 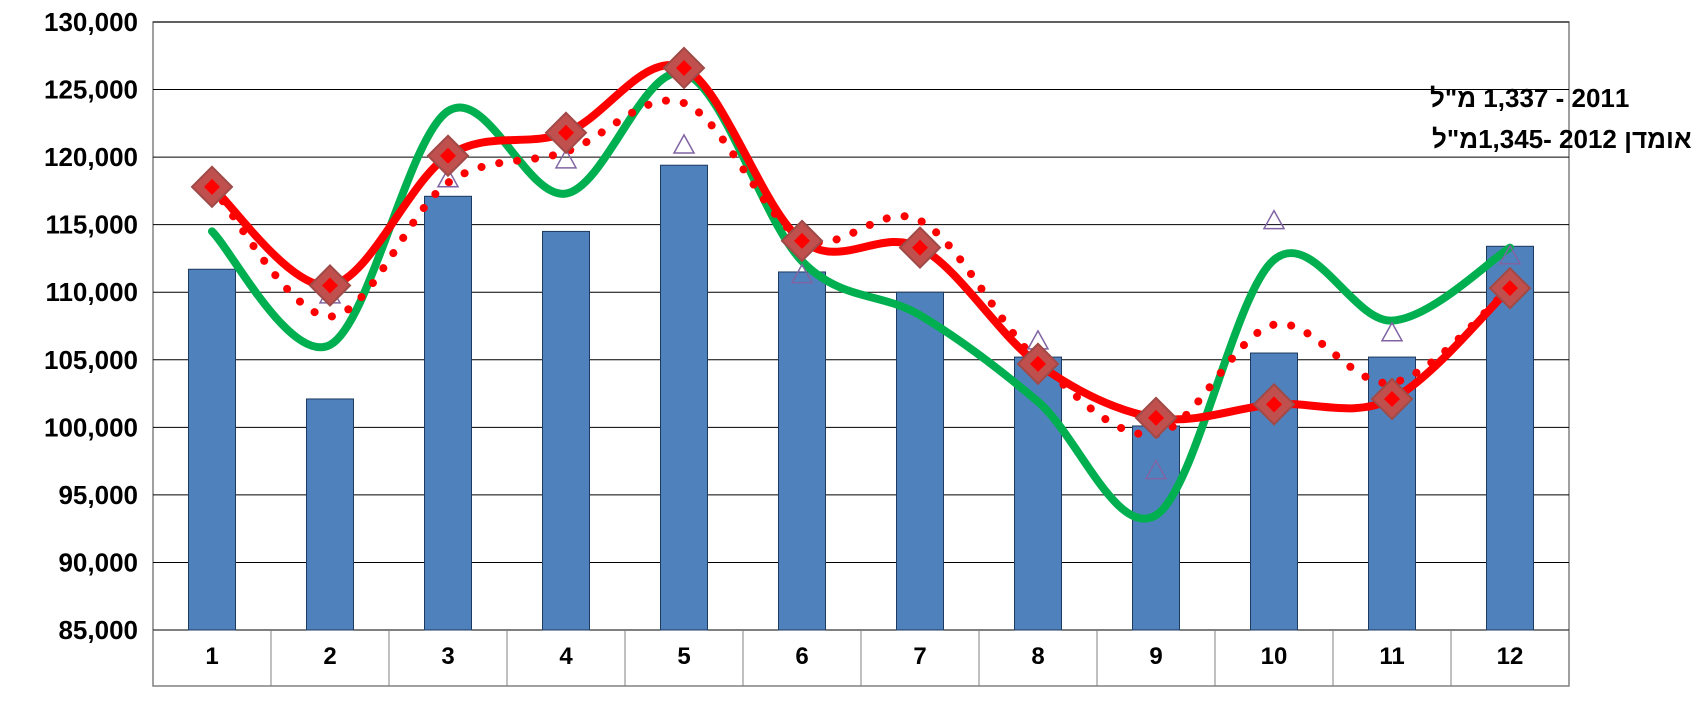 I want to click on x-tick-label: 3, so click(x=447, y=656).